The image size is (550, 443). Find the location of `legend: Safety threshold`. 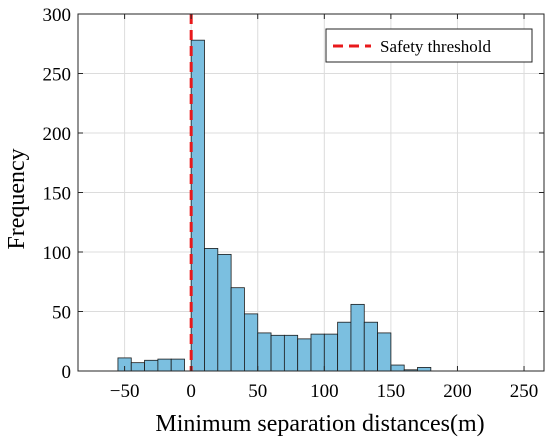

legend: Safety threshold is located at coordinates (429, 45).